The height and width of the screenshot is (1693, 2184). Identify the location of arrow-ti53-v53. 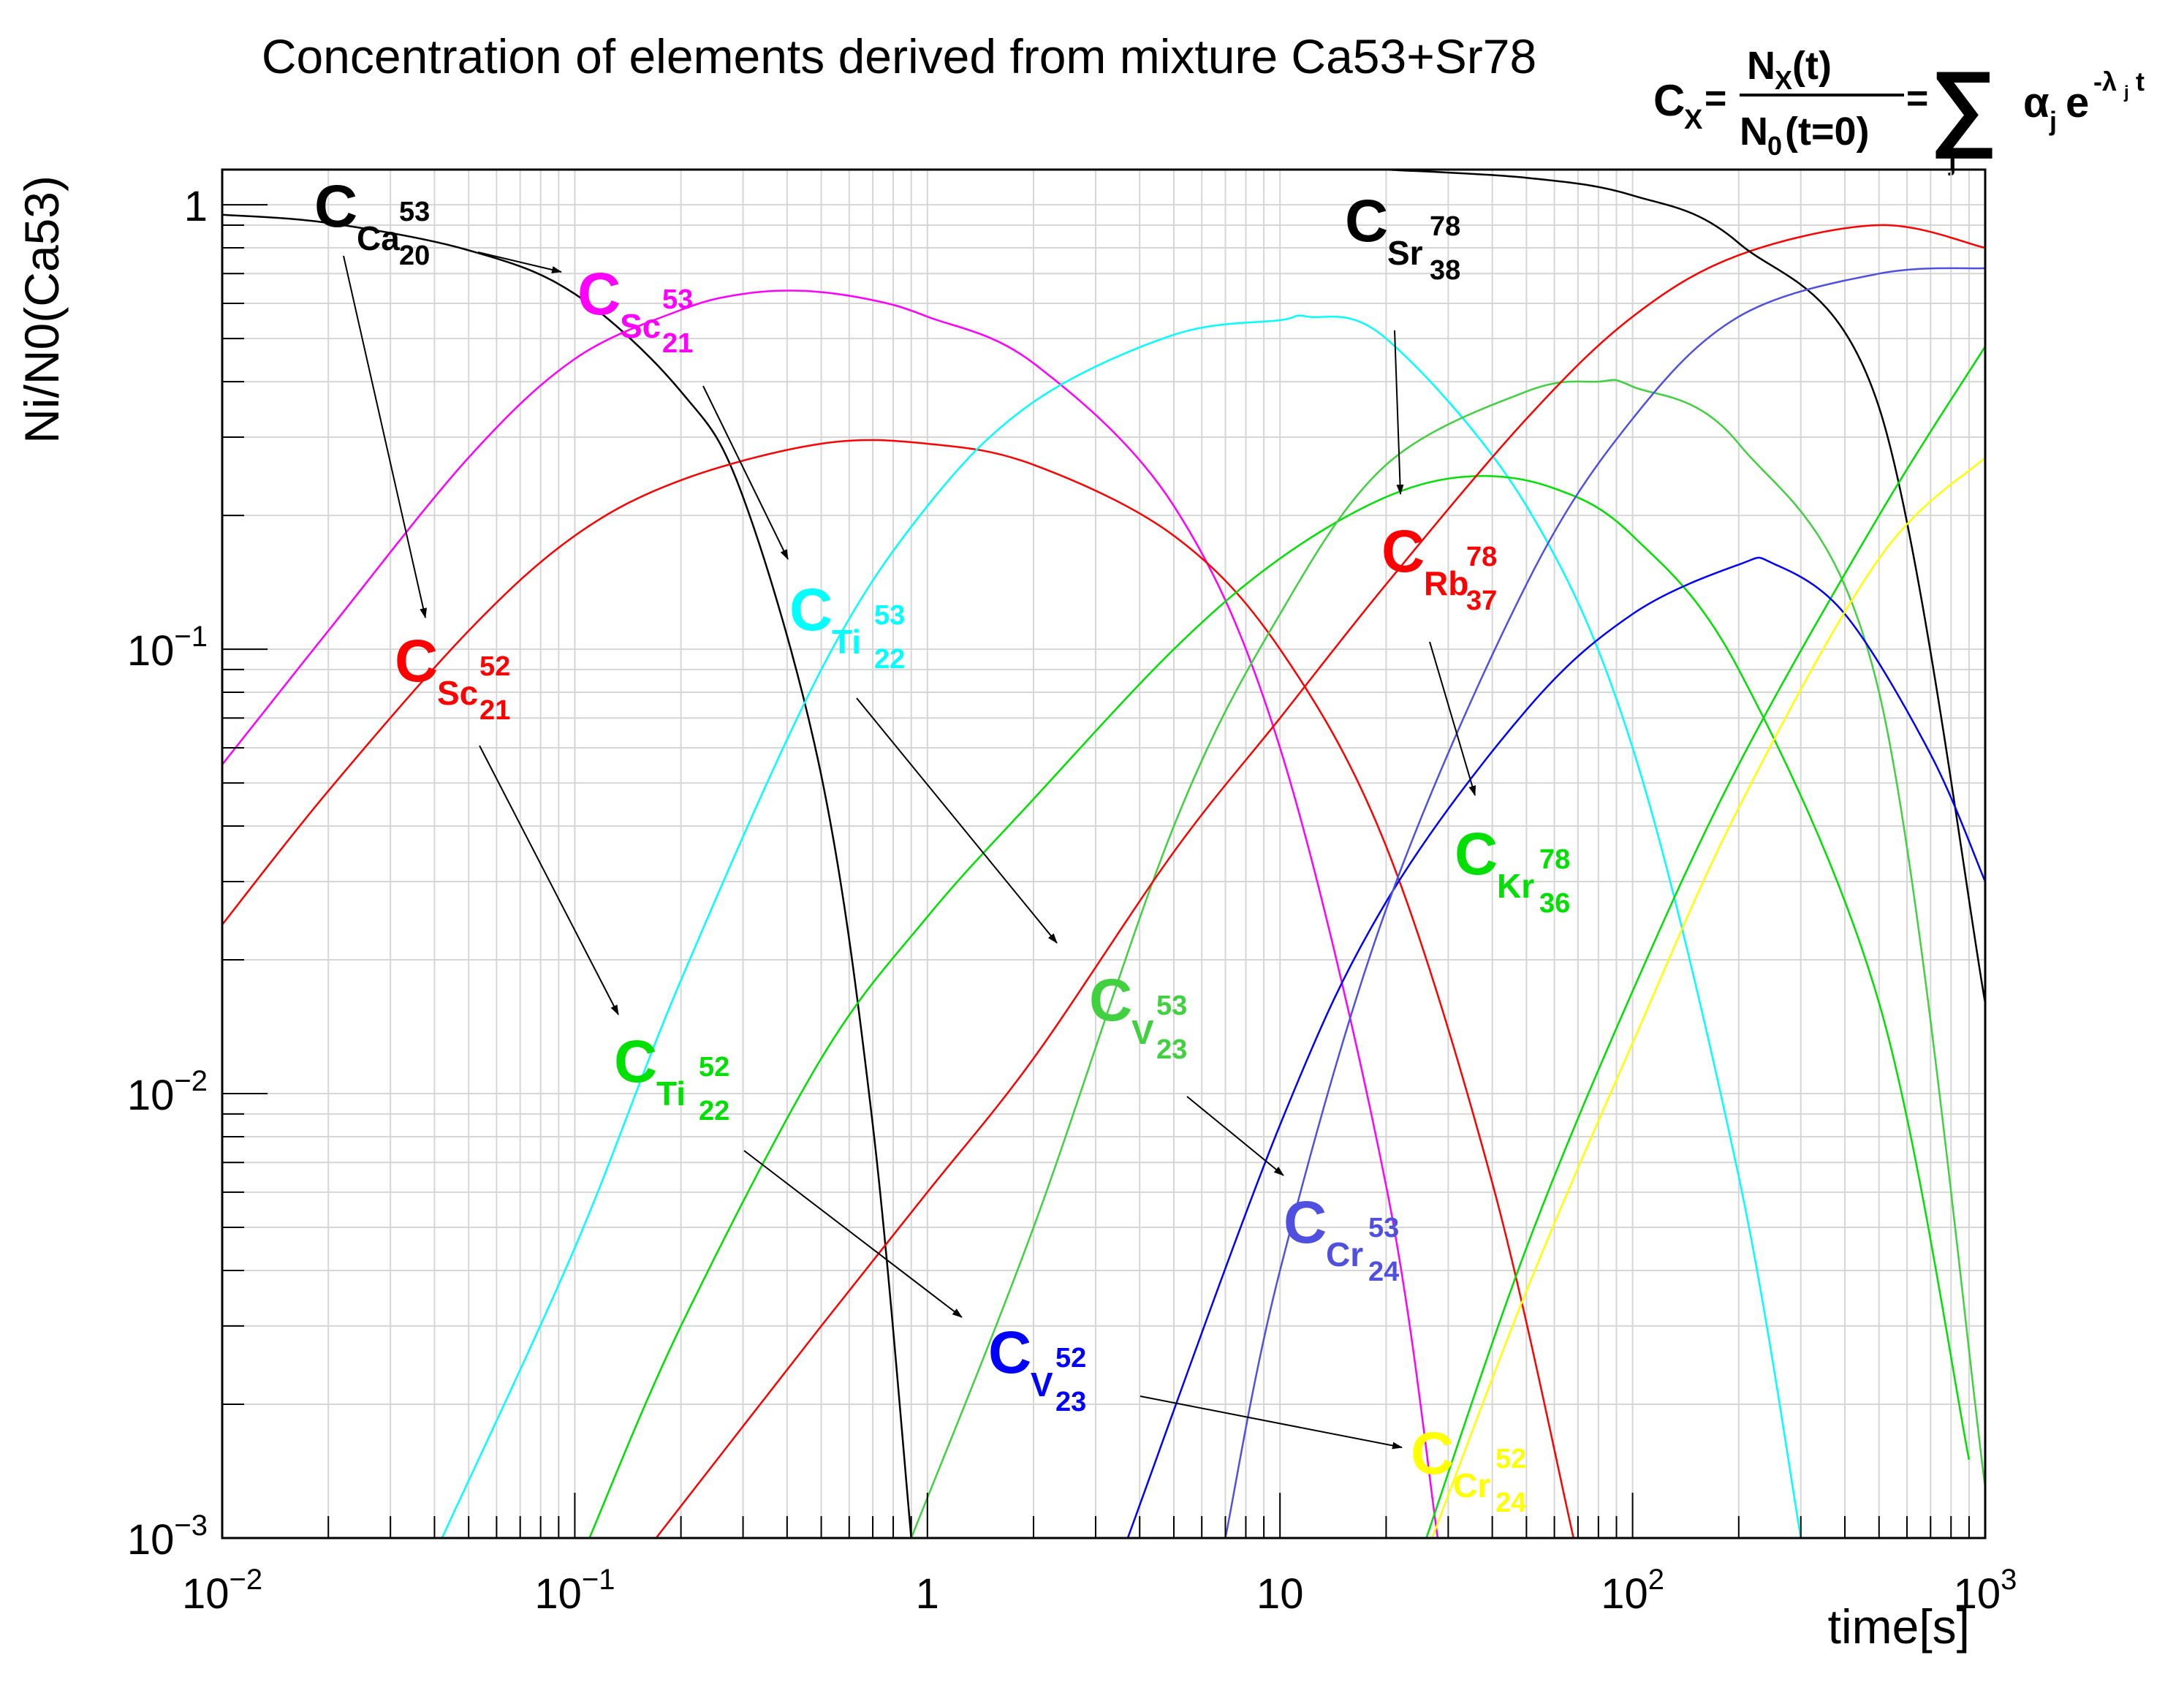
(957, 820).